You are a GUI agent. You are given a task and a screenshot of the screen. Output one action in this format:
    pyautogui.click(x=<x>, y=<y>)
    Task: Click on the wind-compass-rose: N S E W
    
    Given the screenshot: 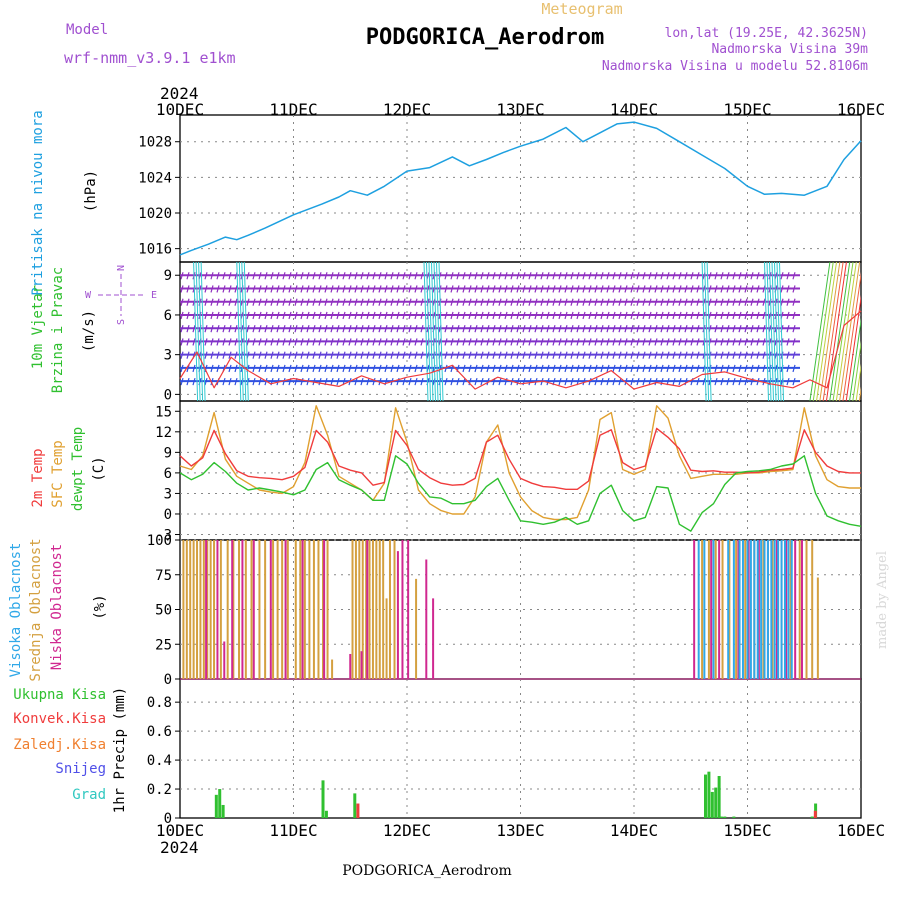 What is the action you would take?
    pyautogui.click(x=121, y=295)
    